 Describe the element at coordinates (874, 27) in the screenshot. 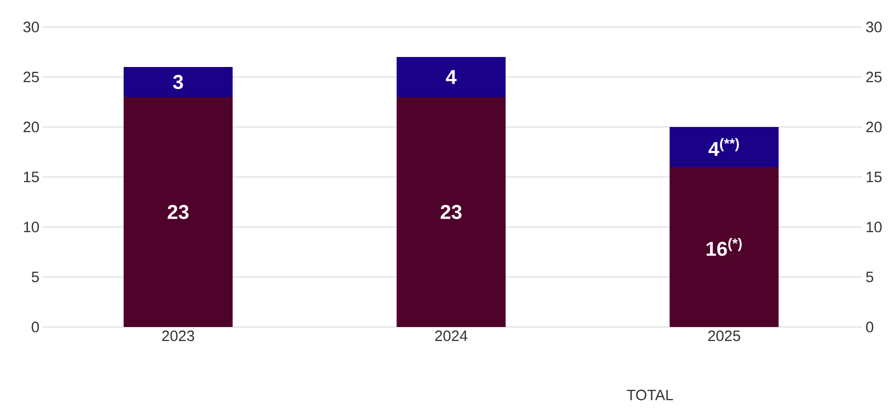

I see `y2-tick-label: 30` at that location.